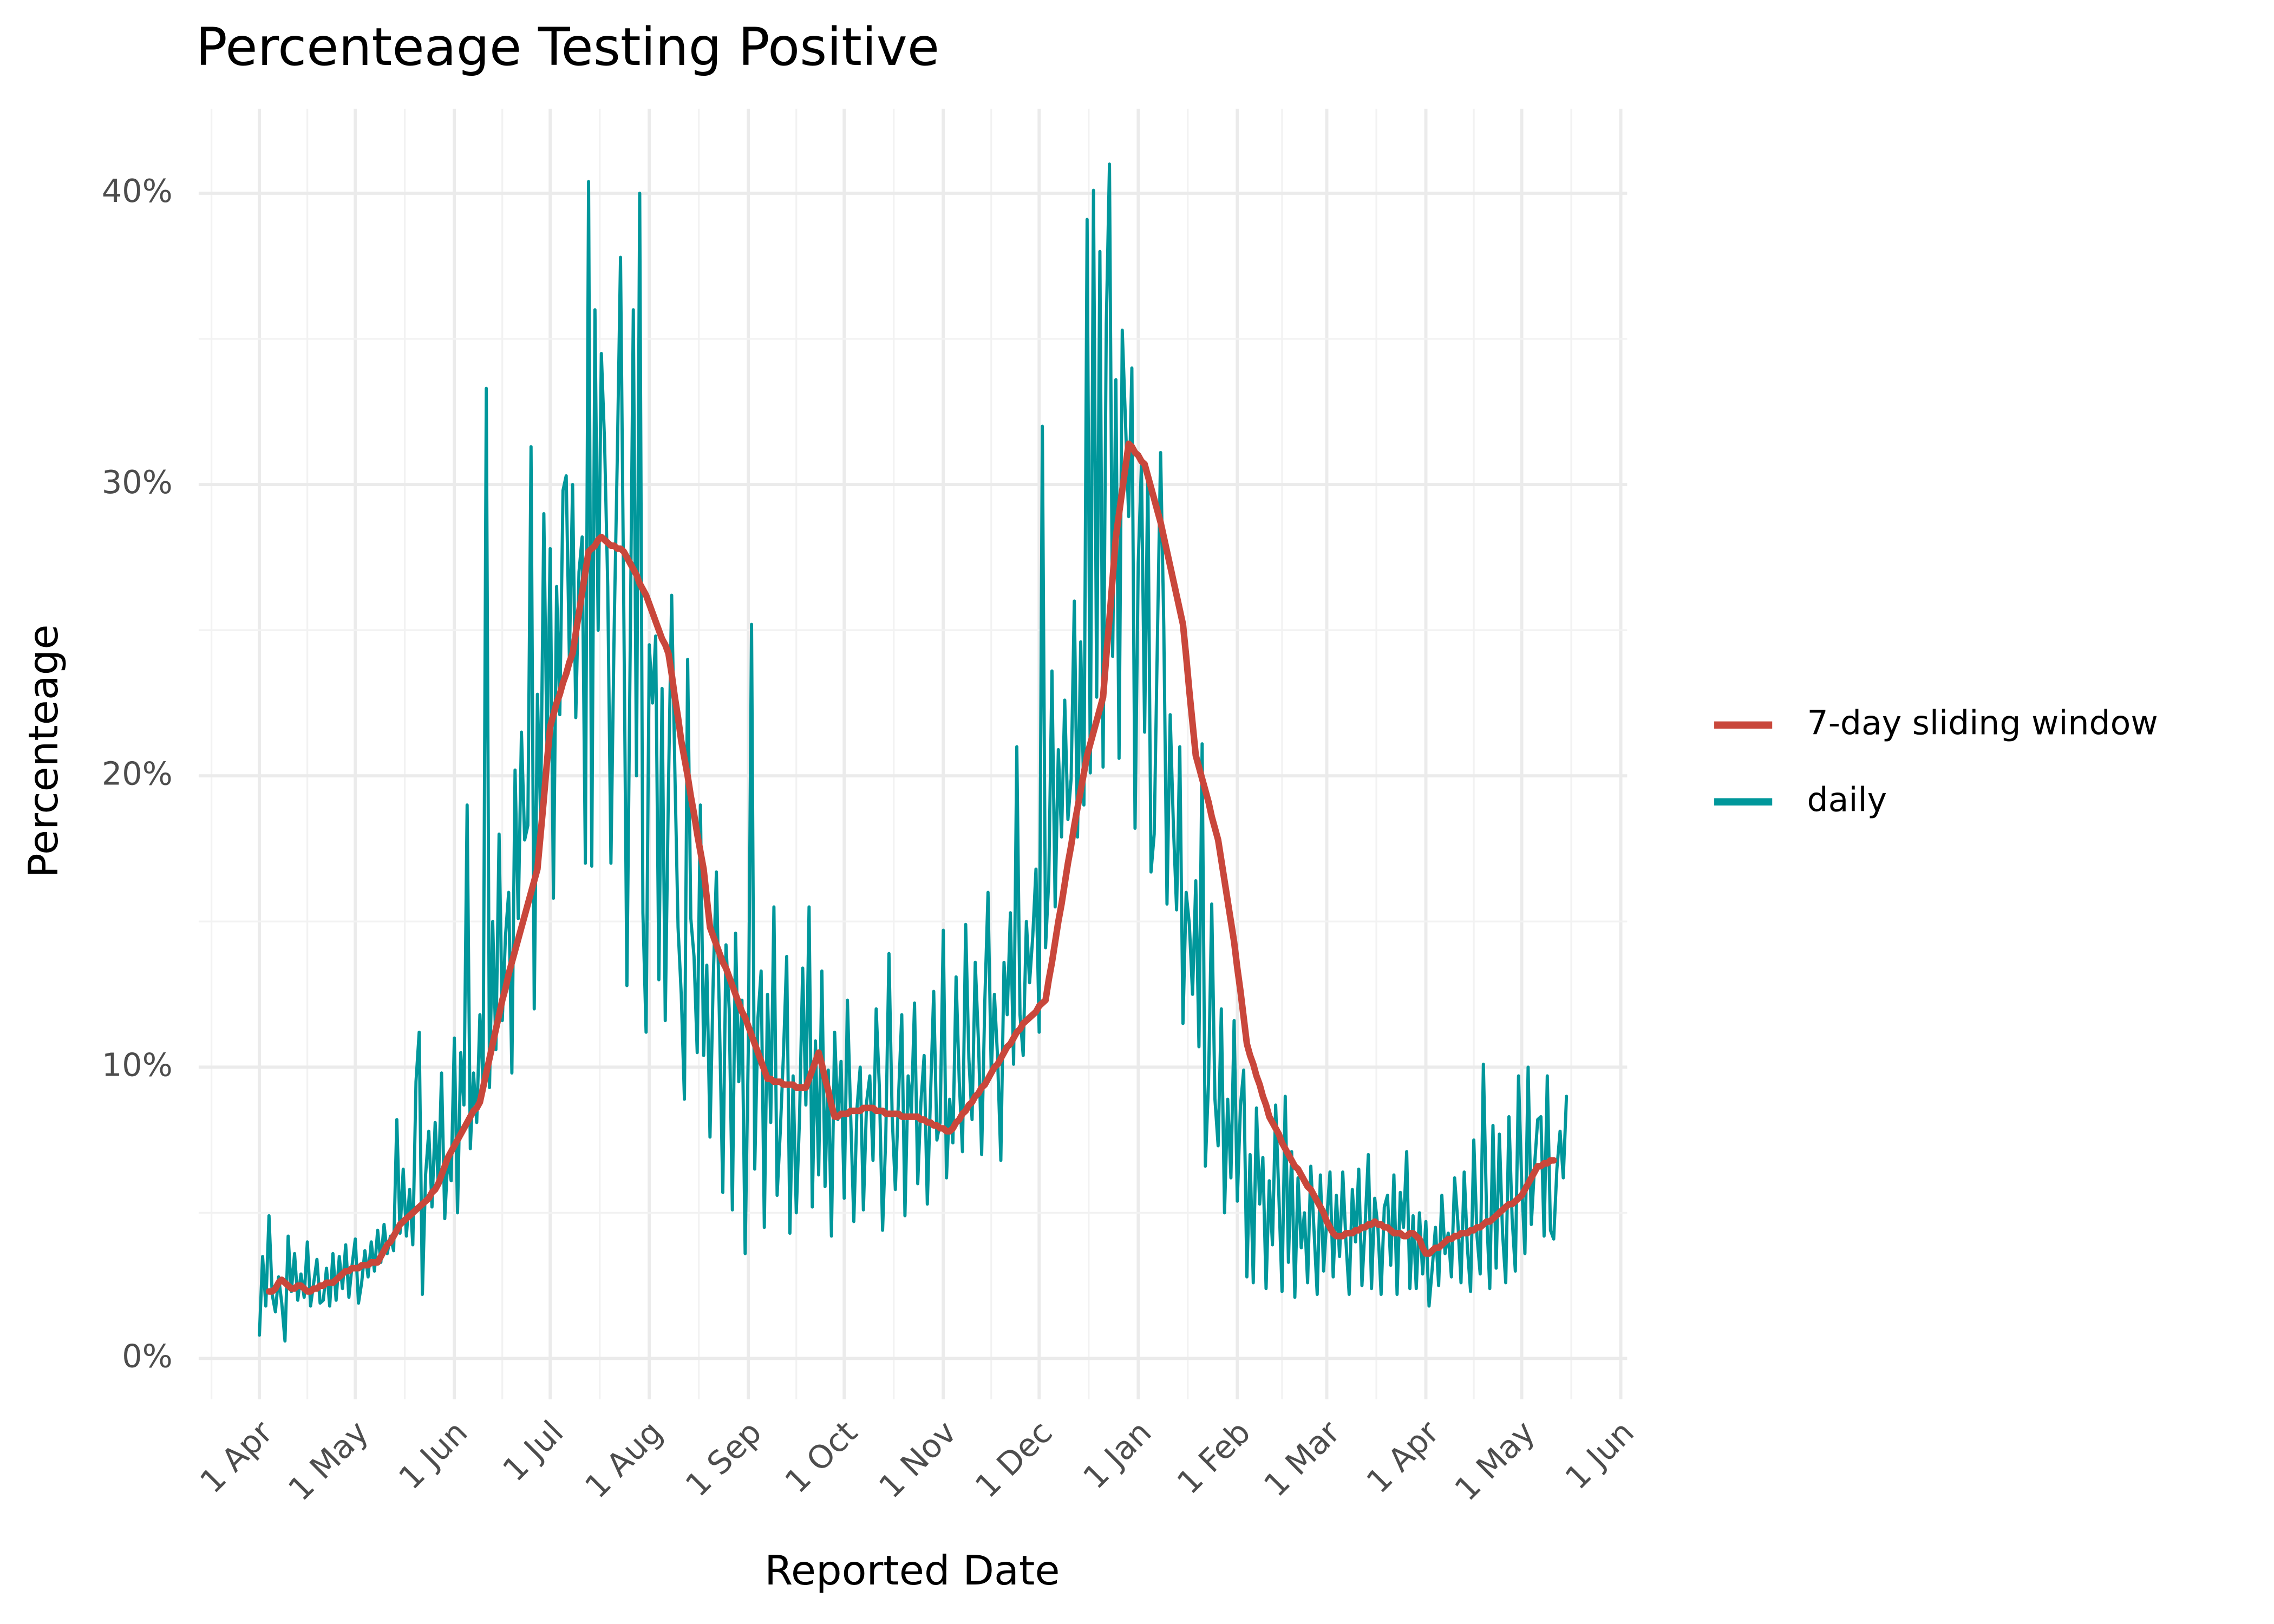  Describe the element at coordinates (43, 751) in the screenshot. I see `y-axis-title: Percenteage` at that location.